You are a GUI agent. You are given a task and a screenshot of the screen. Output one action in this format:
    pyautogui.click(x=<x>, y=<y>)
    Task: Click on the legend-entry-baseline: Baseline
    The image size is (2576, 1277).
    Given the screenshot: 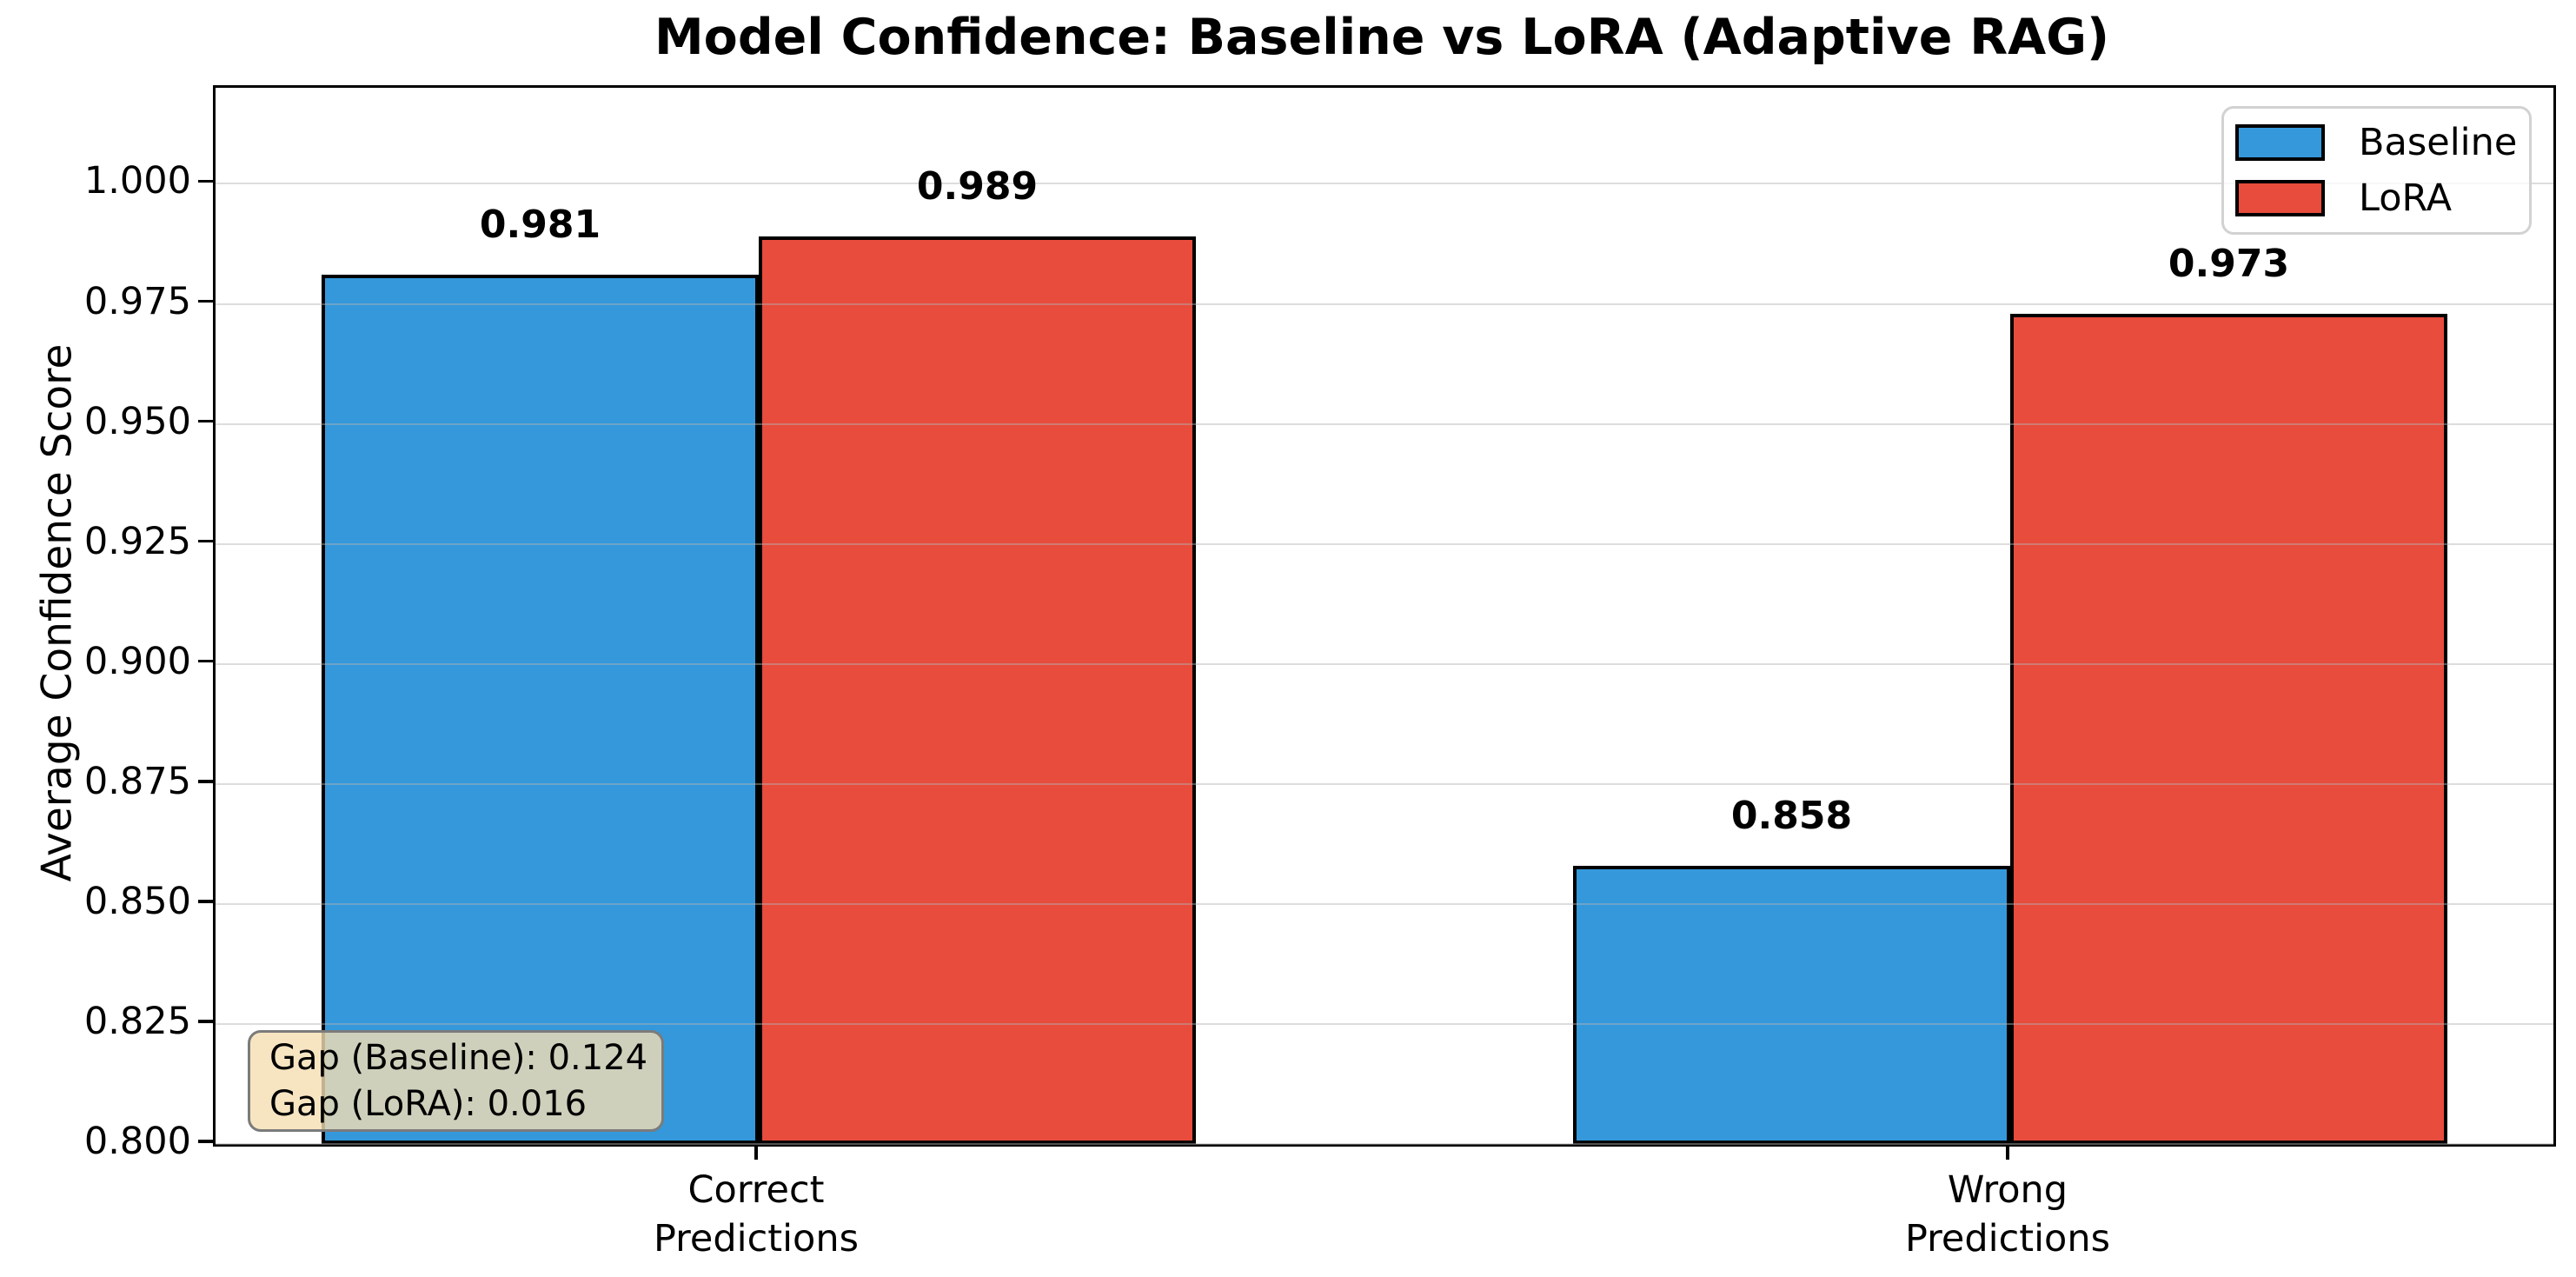 What is the action you would take?
    pyautogui.click(x=2382, y=142)
    